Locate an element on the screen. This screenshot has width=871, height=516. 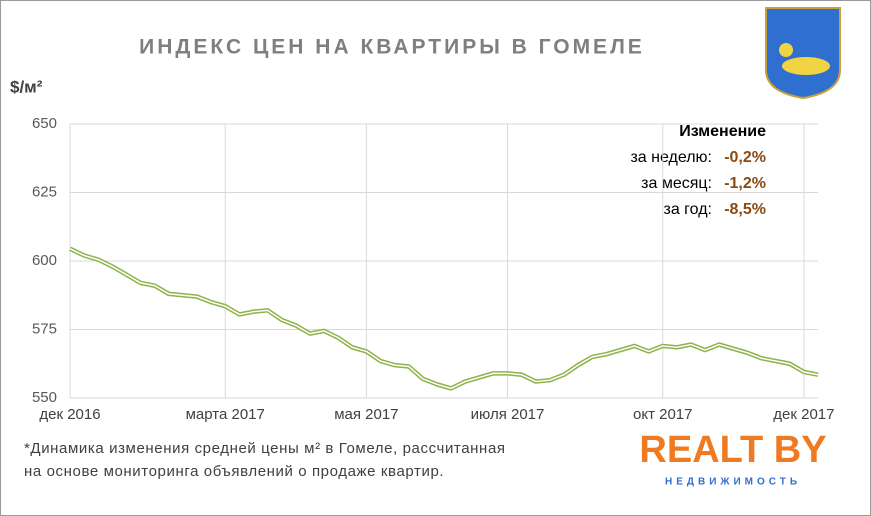
y-tick-label: 550 is located at coordinates (44, 397).